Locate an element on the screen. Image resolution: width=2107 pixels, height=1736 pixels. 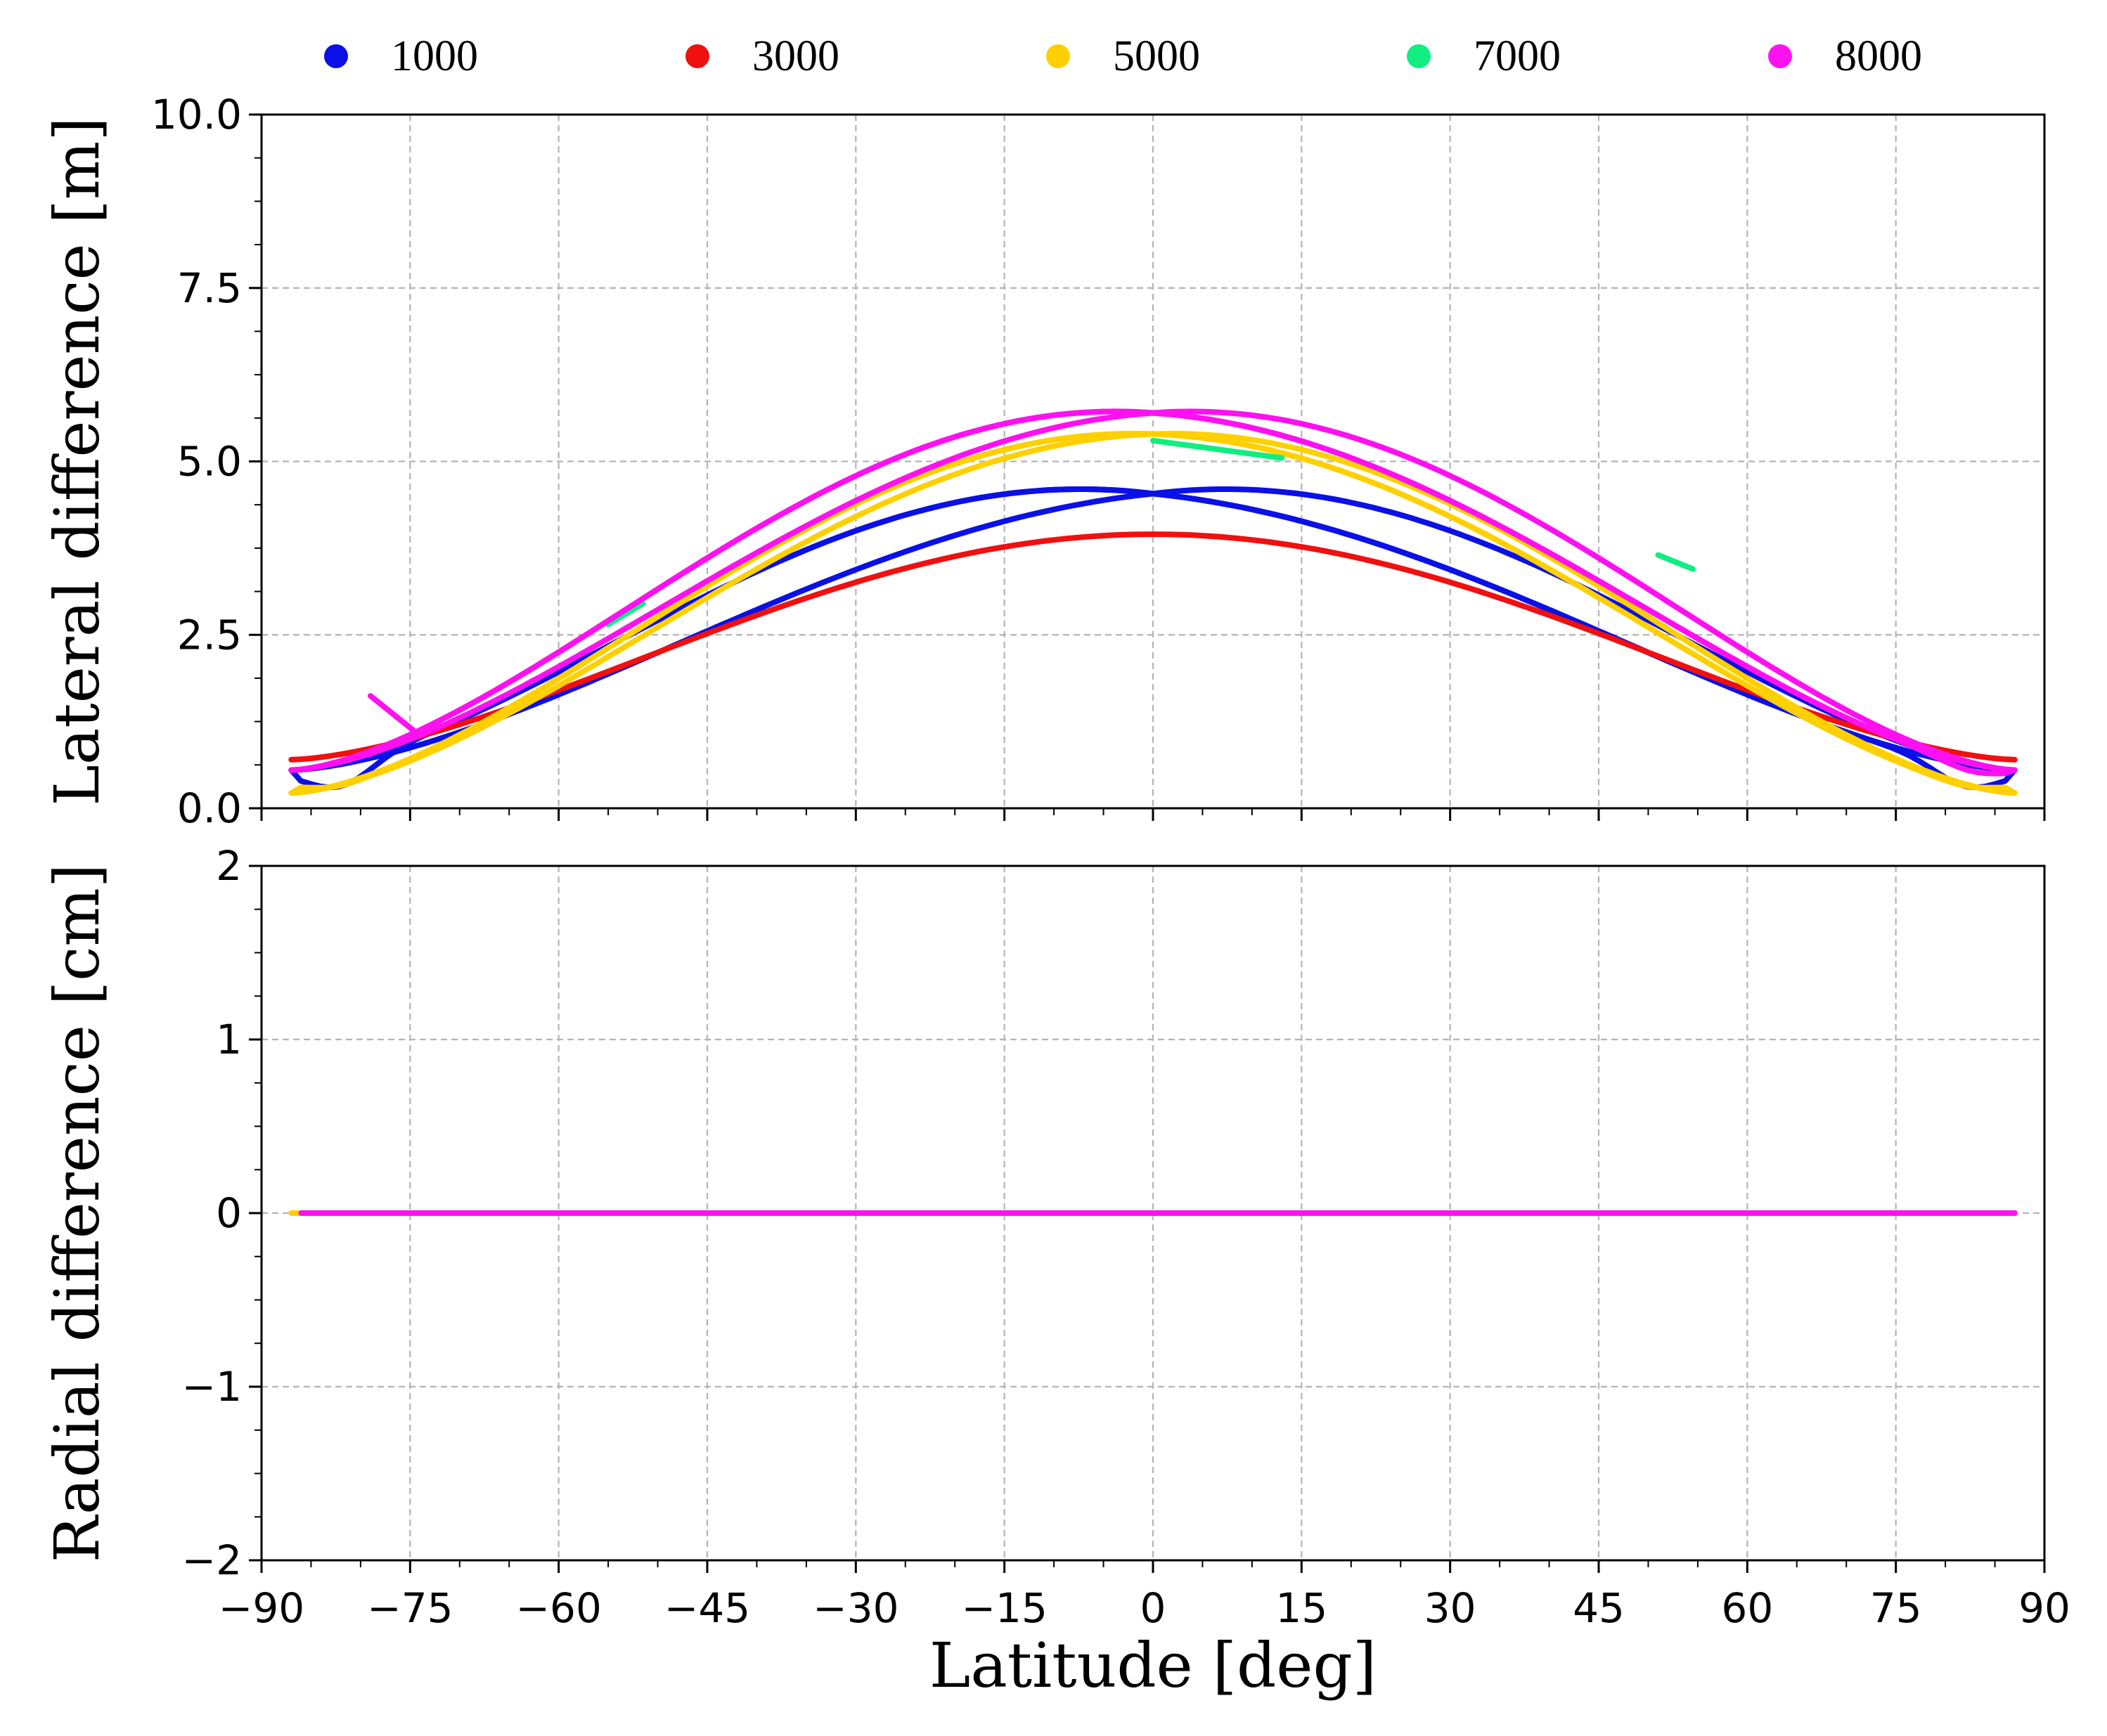
y-tick-label-lateral: 2.5 is located at coordinates (209, 635).